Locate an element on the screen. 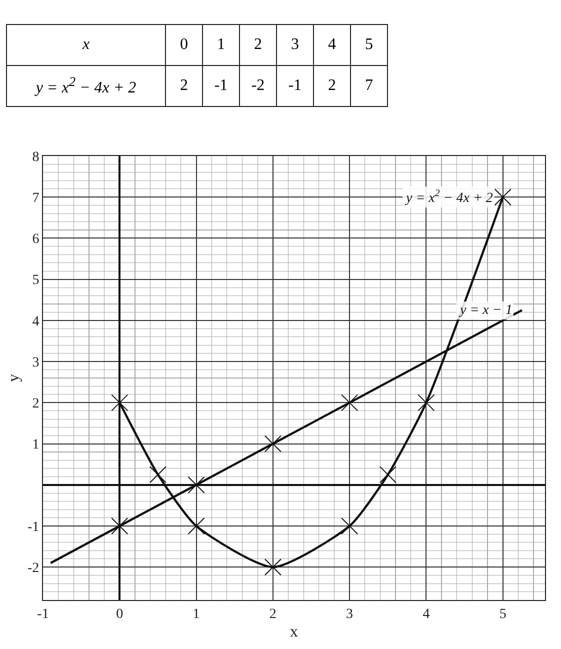 The height and width of the screenshot is (649, 561). text: x is located at coordinates (86, 45).